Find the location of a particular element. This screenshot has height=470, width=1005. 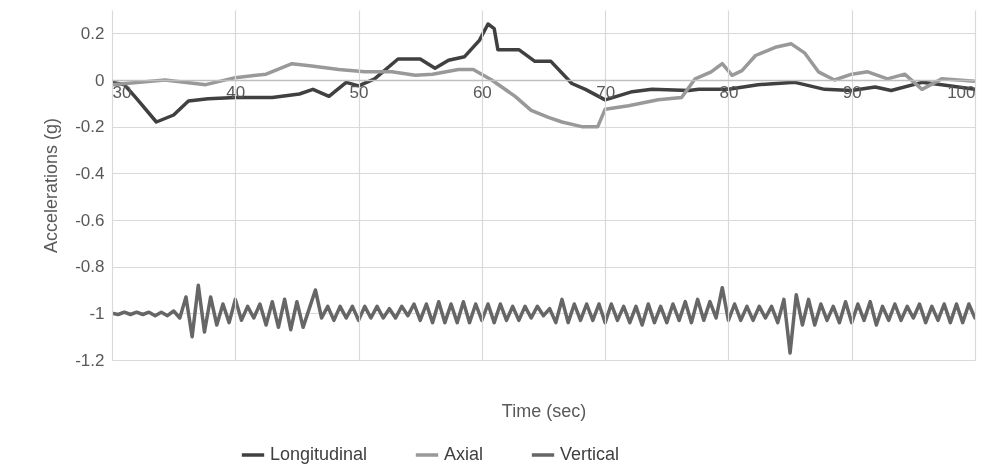

legend-label: Longitudinal is located at coordinates (319, 454).